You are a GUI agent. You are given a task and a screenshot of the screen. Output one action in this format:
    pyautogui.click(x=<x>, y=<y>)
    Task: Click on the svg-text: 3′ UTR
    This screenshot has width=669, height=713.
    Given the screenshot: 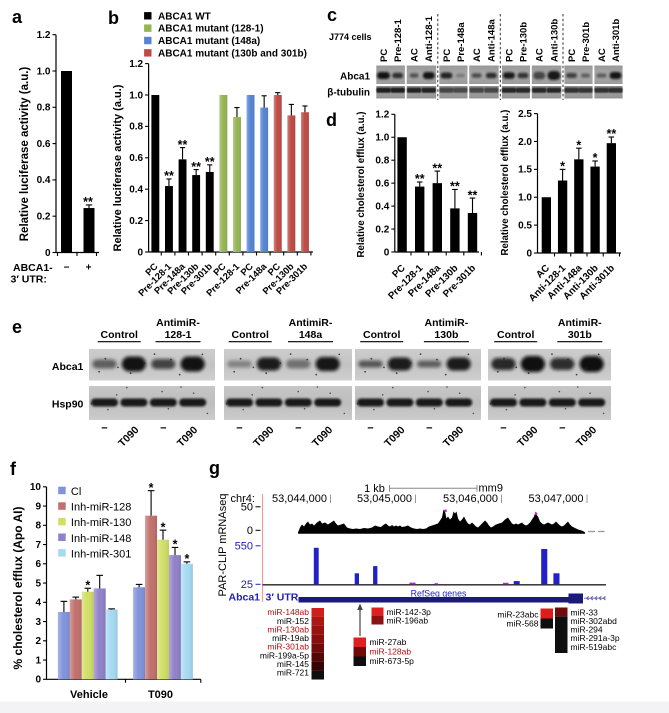 What is the action you would take?
    pyautogui.click(x=282, y=598)
    